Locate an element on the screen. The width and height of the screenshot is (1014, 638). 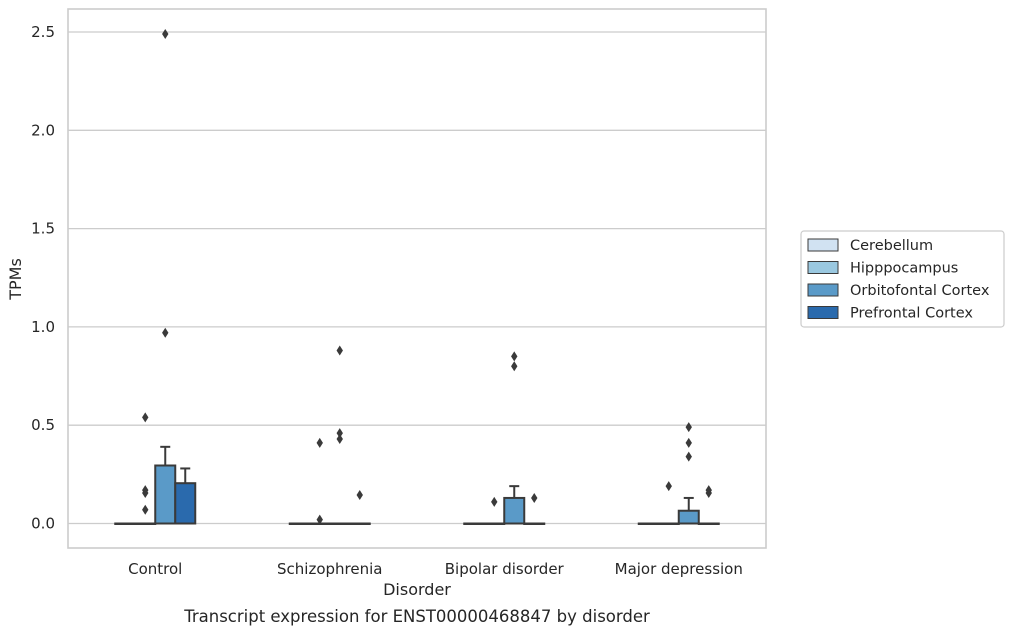
x-tick-label: Major depression is located at coordinates (679, 569).